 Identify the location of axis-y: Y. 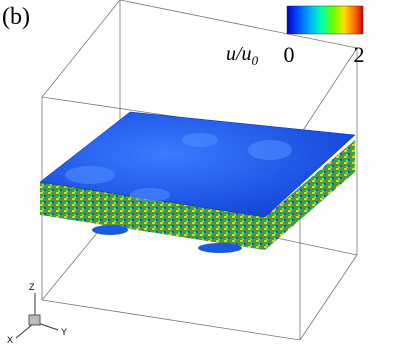
(64, 332).